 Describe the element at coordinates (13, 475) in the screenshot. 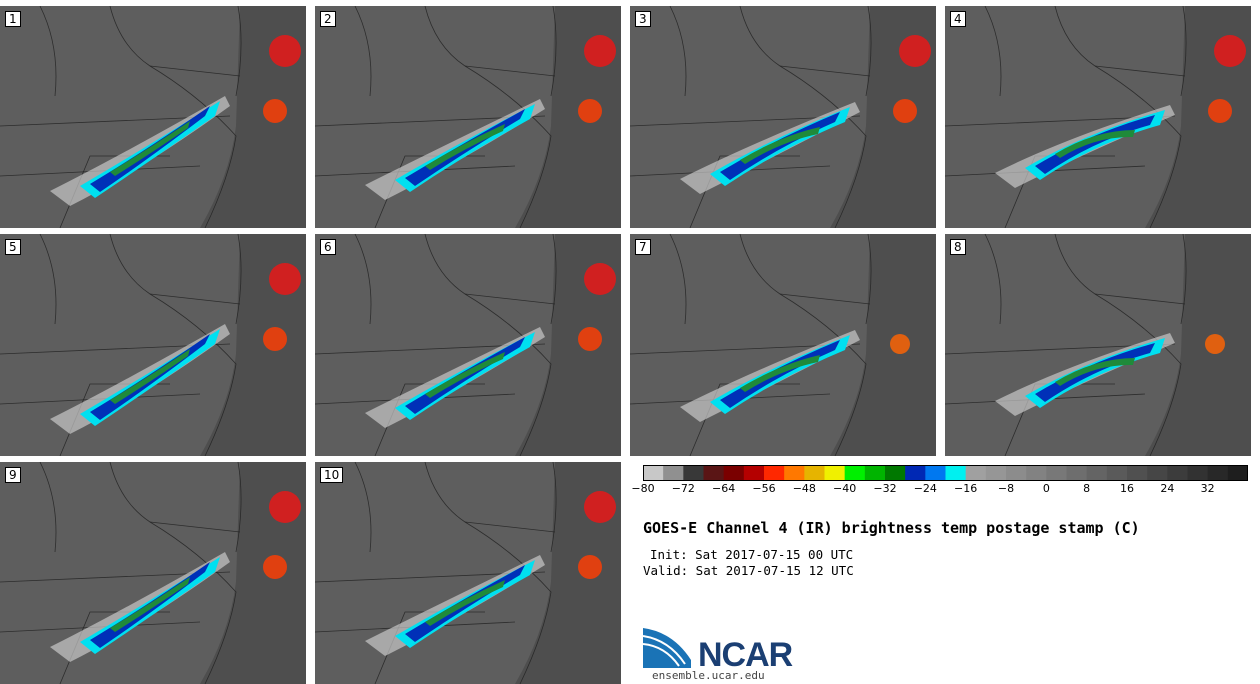

I see `panel-number-label: 9` at that location.